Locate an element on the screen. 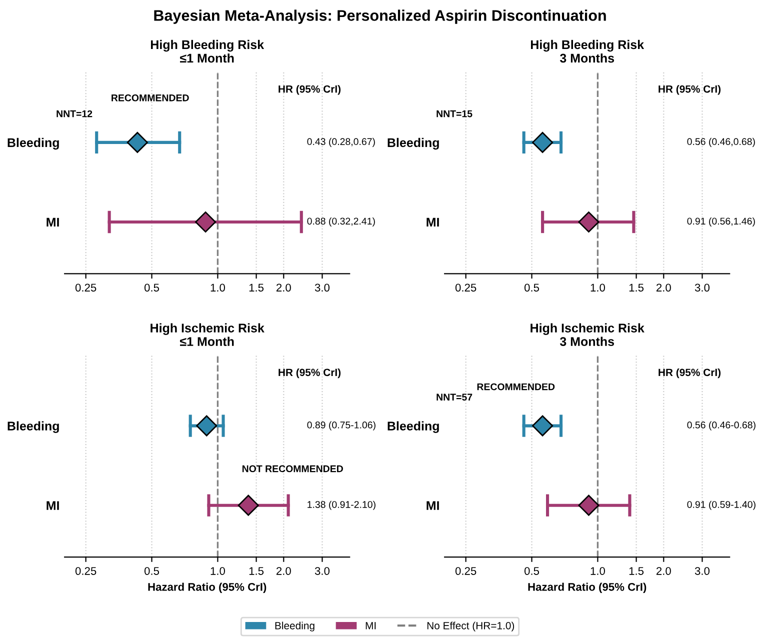 This screenshot has height=644, width=760. annotation: NNT=15 is located at coordinates (454, 114).